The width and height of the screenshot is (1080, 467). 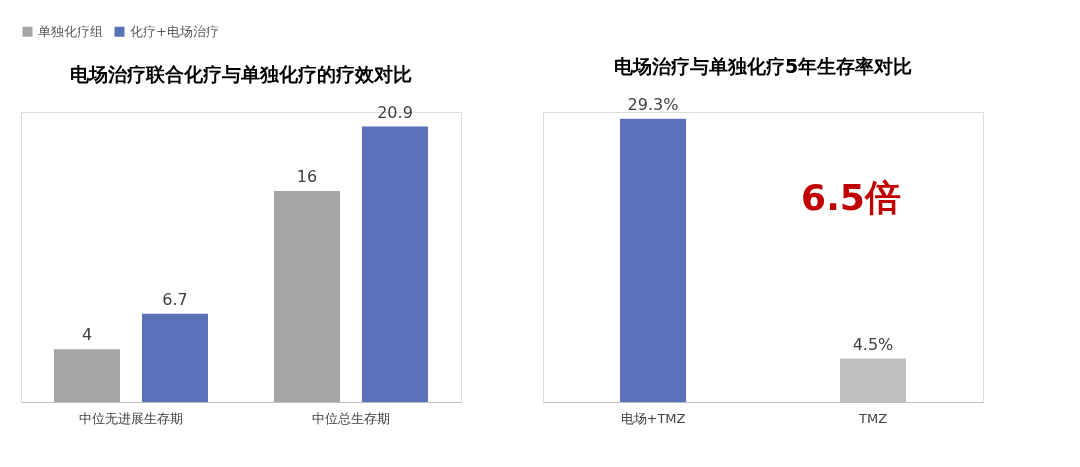 I want to click on data-label: 4, so click(x=87, y=335).